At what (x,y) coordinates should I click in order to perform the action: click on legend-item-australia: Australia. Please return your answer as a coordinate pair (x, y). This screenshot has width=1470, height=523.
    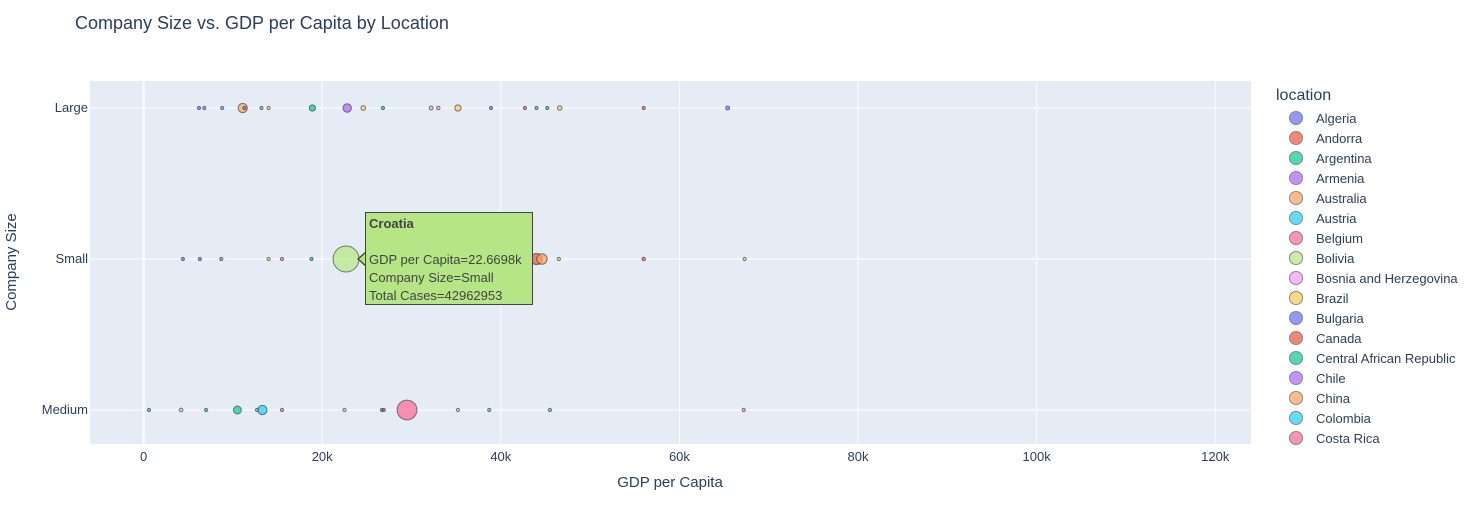
    Looking at the image, I should click on (1367, 198).